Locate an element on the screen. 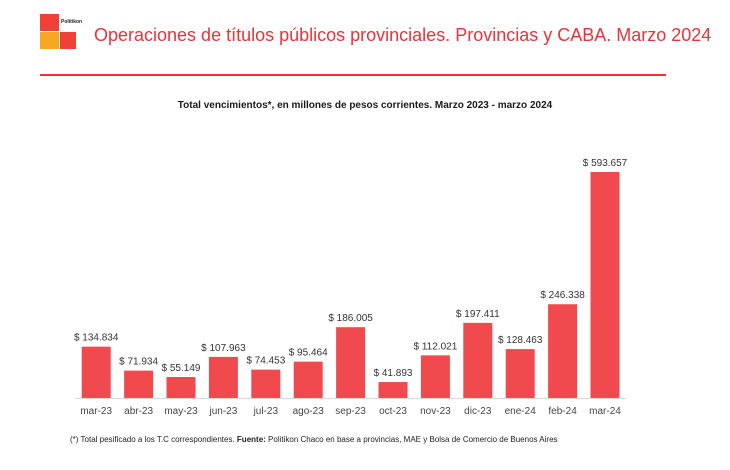  x-tick-label-abr-23: abr-23 is located at coordinates (138, 411).